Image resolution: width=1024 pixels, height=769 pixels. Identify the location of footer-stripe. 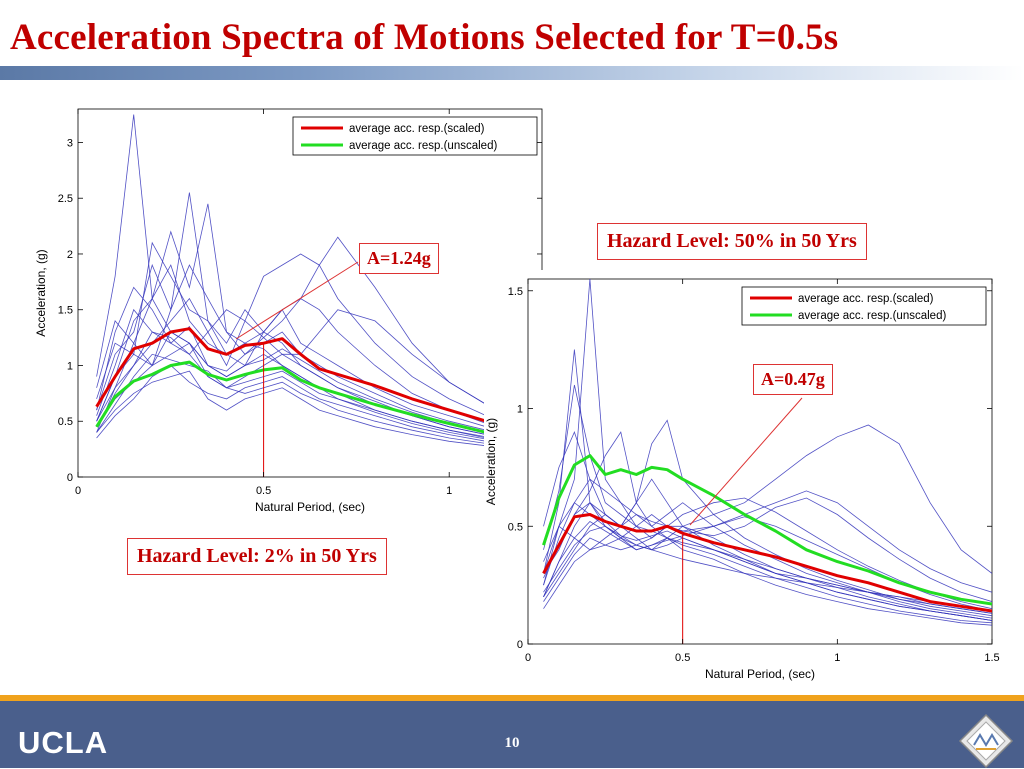
(512, 698).